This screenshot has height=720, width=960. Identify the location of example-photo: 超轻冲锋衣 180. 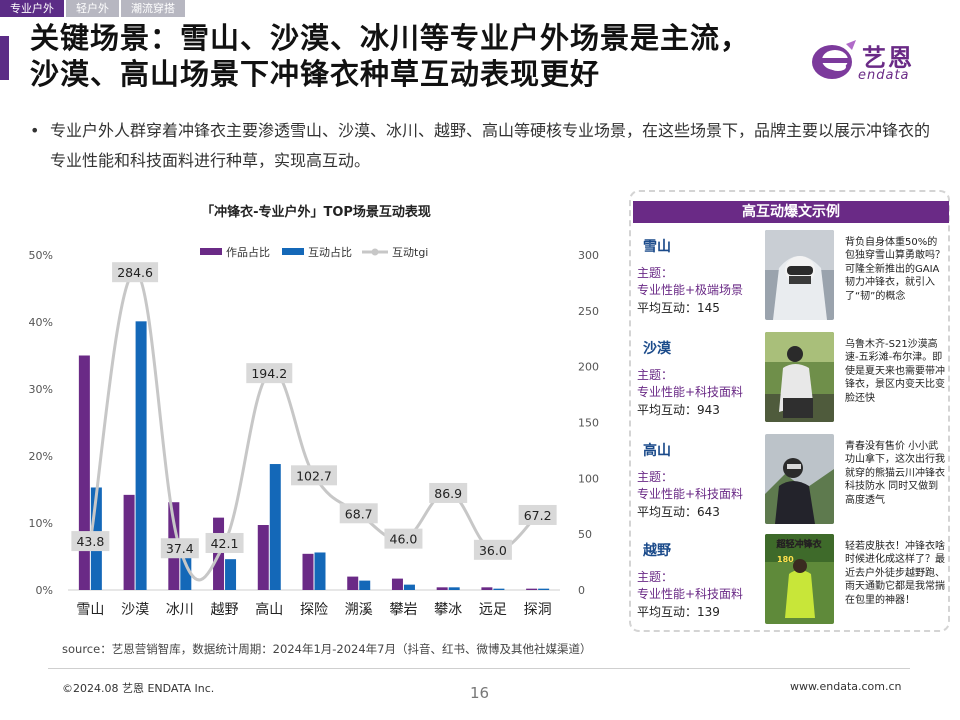
(799, 579).